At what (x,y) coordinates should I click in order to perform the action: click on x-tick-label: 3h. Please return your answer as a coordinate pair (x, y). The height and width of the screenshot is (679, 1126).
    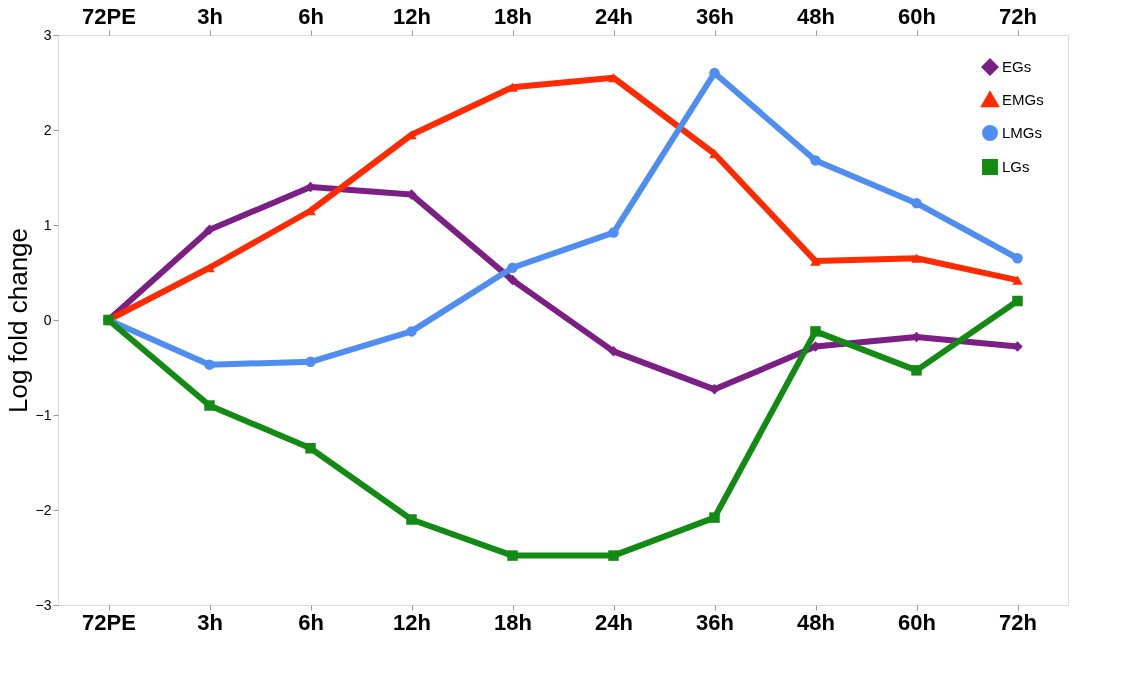
    Looking at the image, I should click on (210, 622).